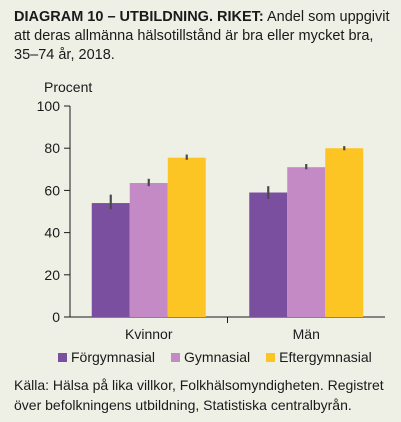  I want to click on legend-item-eftergymnasial: Eftergymnasial, so click(319, 357).